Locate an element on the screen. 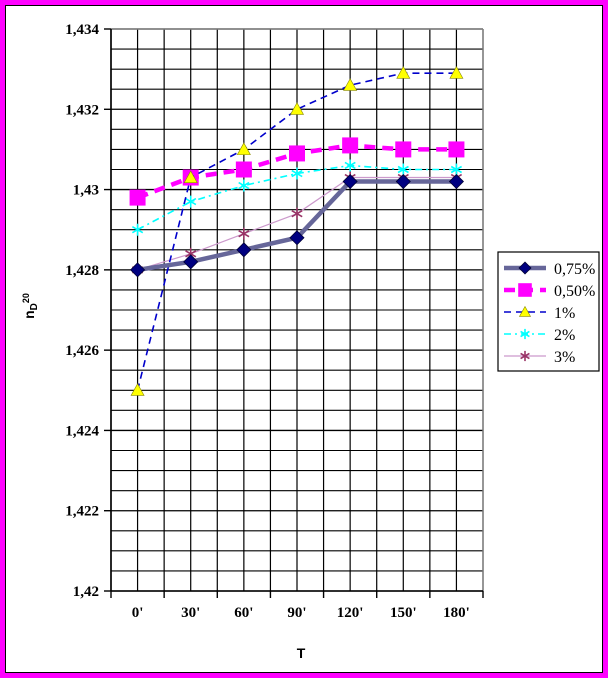 This screenshot has width=608, height=678. y-axis-title: nD20 is located at coordinates (30, 306).